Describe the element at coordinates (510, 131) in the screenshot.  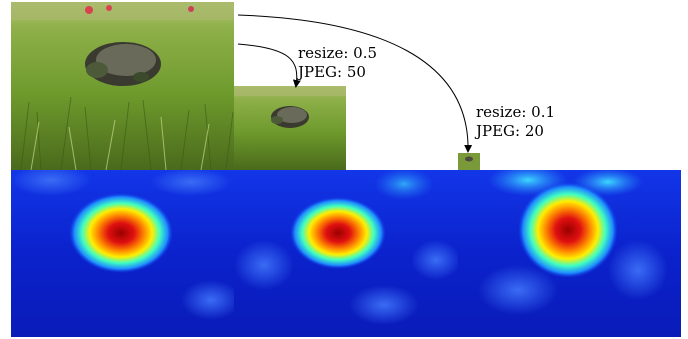
I see `jpeg-label-tenth: JPEG: 20` at that location.